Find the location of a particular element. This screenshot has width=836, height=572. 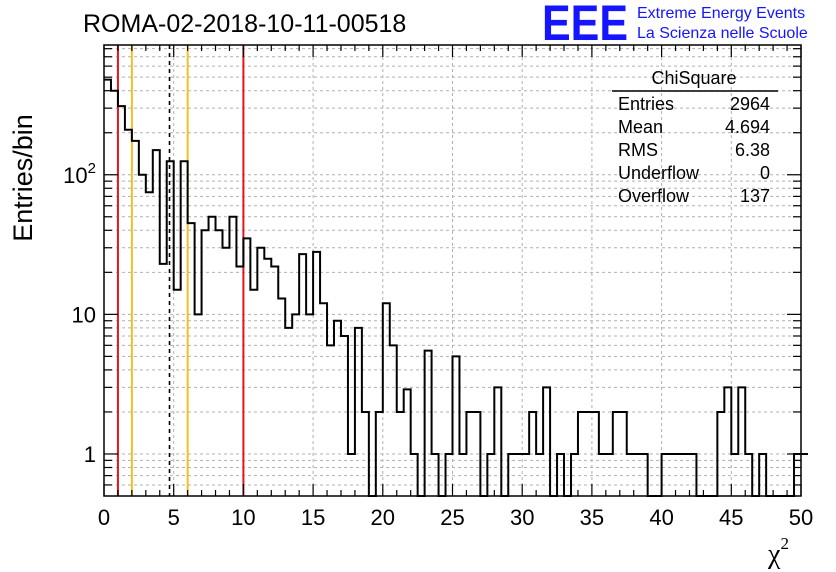

x-tick-label: 50 is located at coordinates (801, 517).